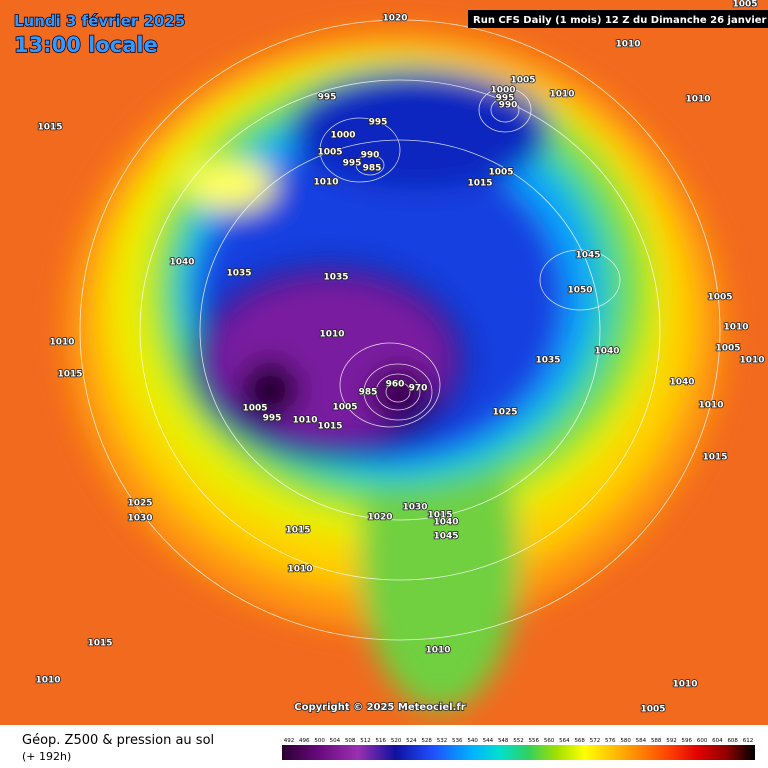 This screenshot has height=768, width=768. Describe the element at coordinates (687, 741) in the screenshot. I see `colorbar-tick-label: 596` at that location.